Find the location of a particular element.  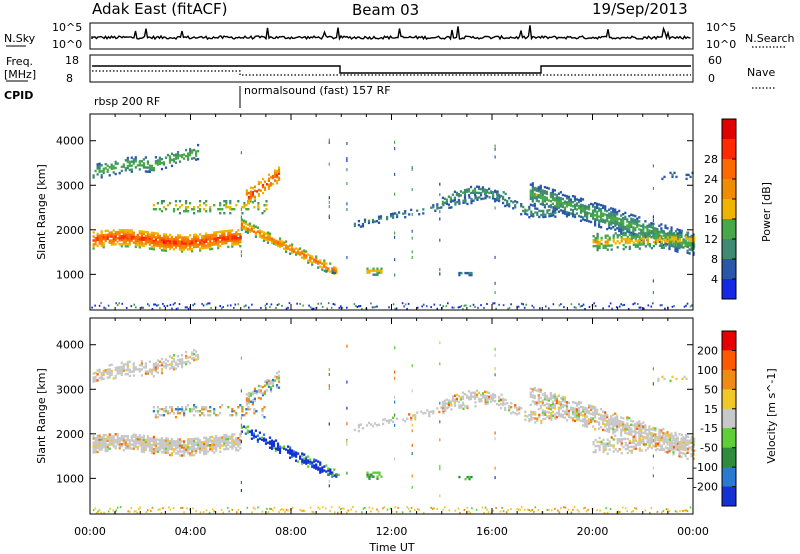

y-tick-label: 4000 is located at coordinates (70, 345).